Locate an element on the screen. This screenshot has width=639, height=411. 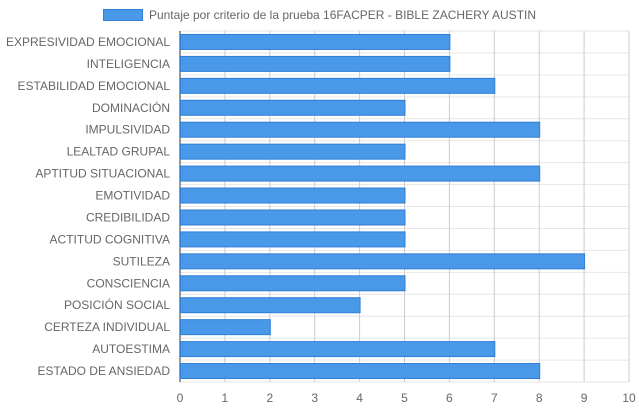
y-tick-label: ACTITUD COGNITIVA is located at coordinates (110, 239).